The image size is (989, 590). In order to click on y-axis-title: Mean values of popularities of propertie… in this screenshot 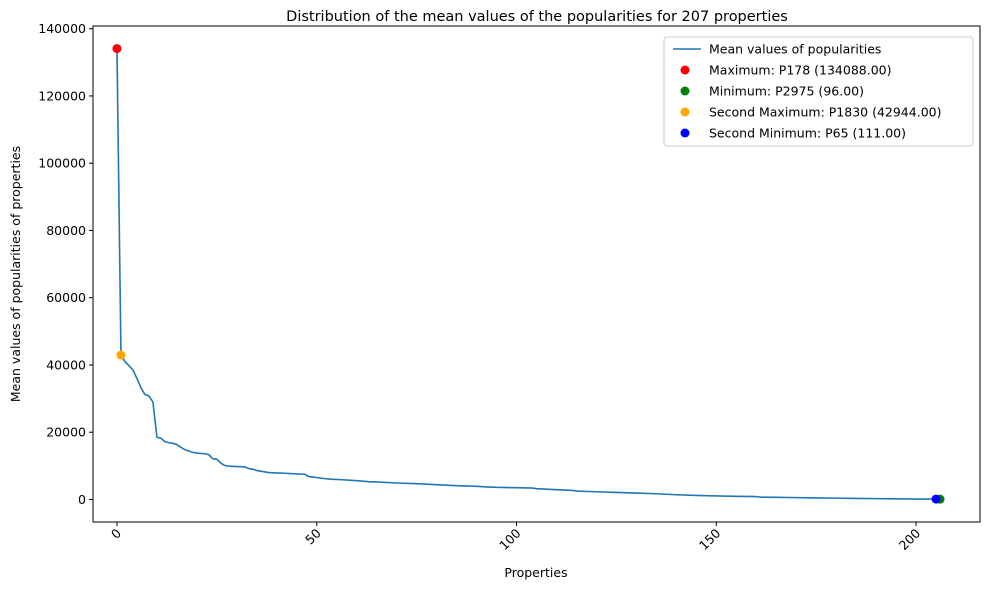, I will do `click(15, 274)`.